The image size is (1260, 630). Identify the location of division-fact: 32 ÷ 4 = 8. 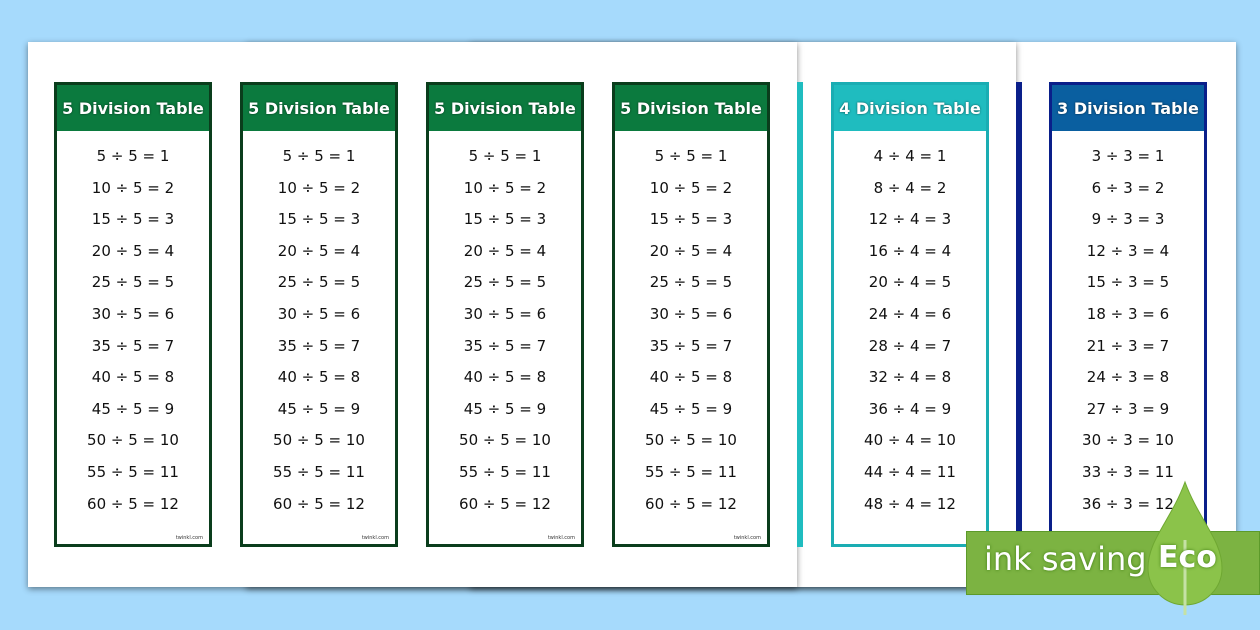
(910, 377).